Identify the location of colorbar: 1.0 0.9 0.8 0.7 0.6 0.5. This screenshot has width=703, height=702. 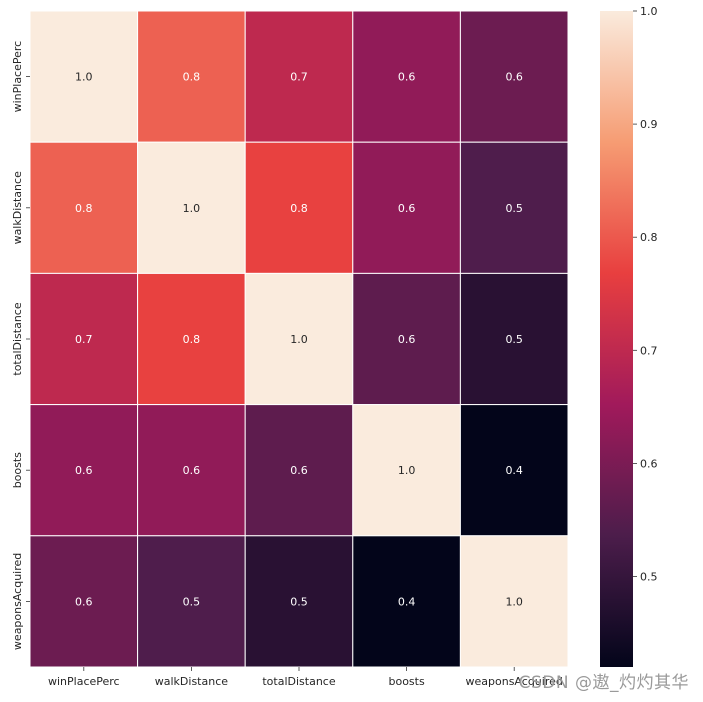
(629, 336).